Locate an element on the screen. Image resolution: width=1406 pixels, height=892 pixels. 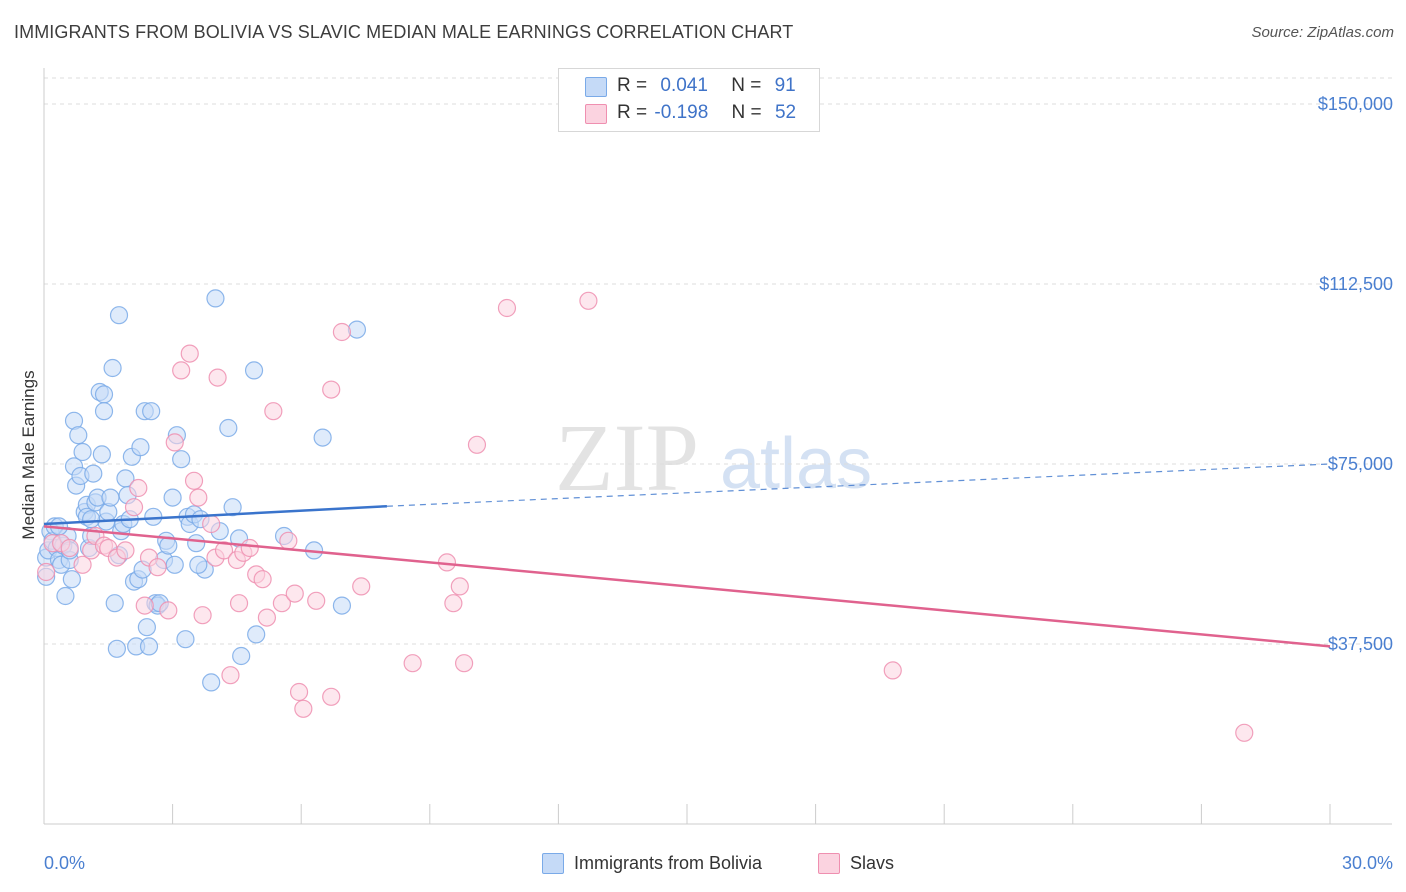
y-tick-label: $150,000 is located at coordinates (1355, 104).